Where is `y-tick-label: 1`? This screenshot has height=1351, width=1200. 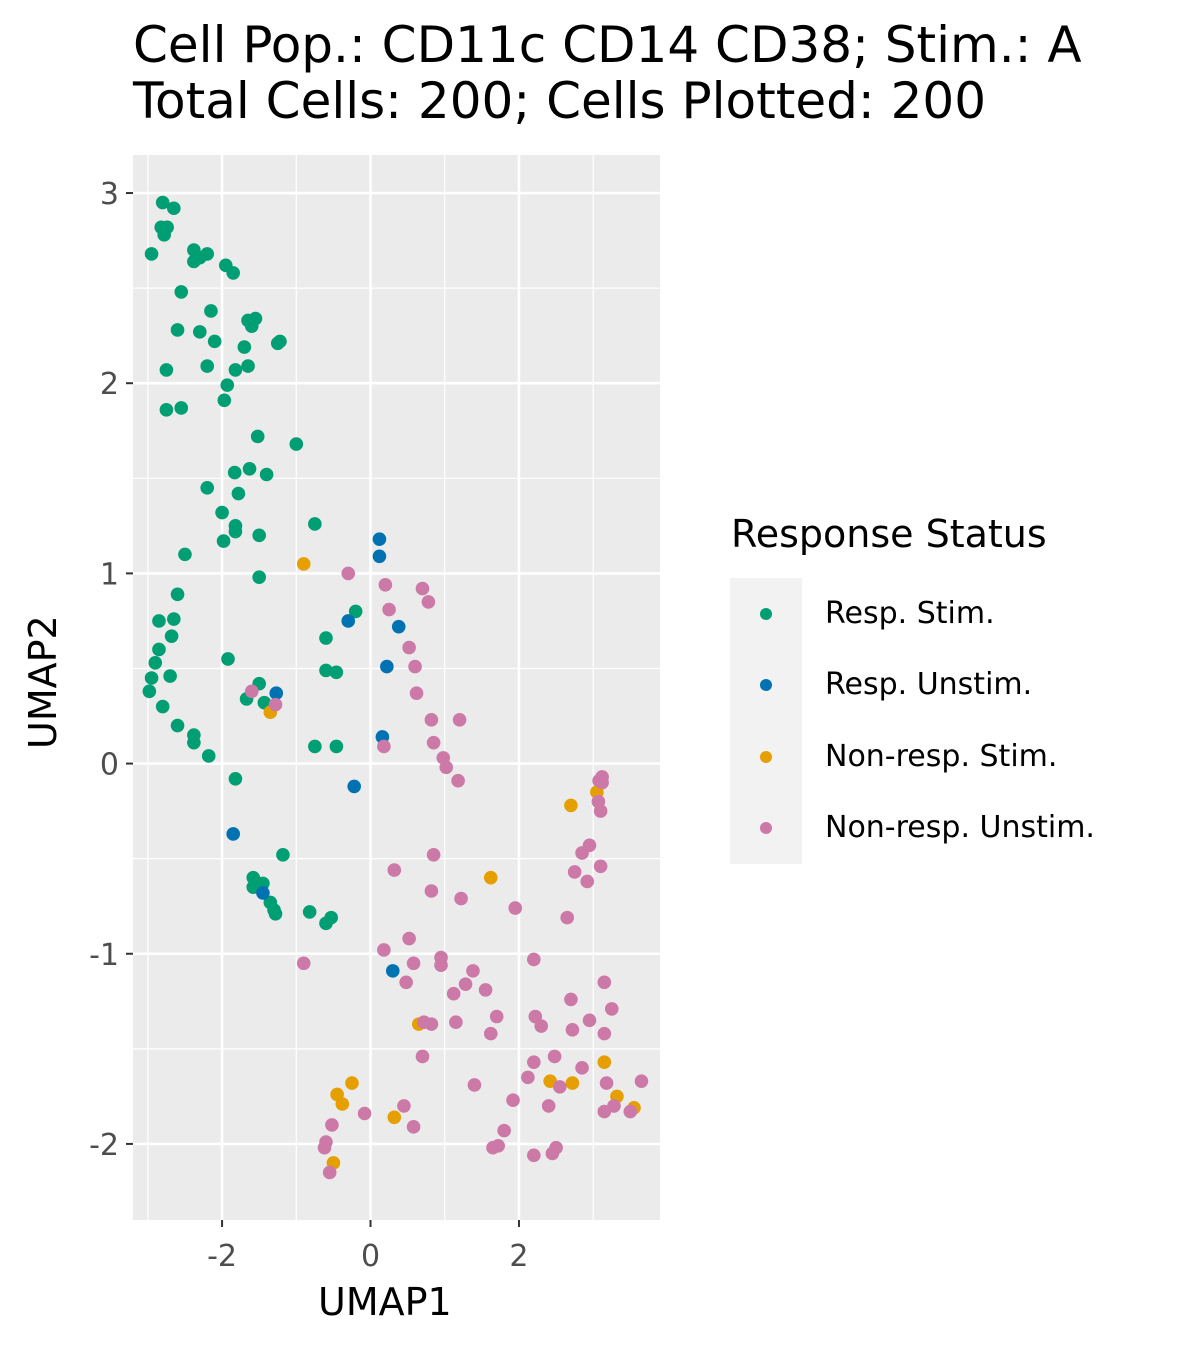 y-tick-label: 1 is located at coordinates (109, 574).